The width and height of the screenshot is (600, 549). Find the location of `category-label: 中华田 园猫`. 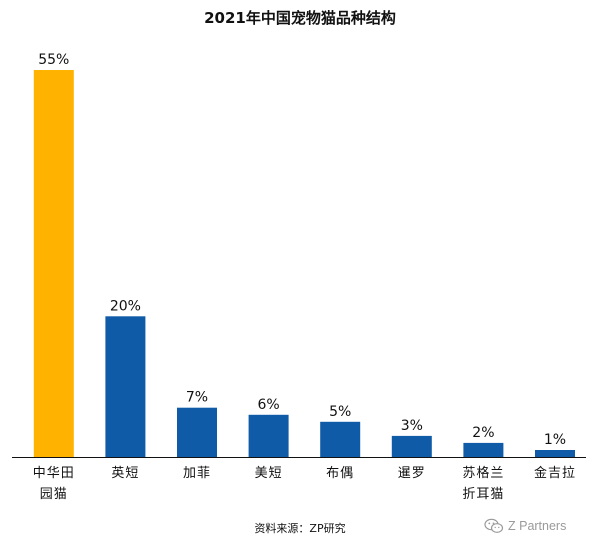

category-label: 中华田 园猫 is located at coordinates (53, 484).